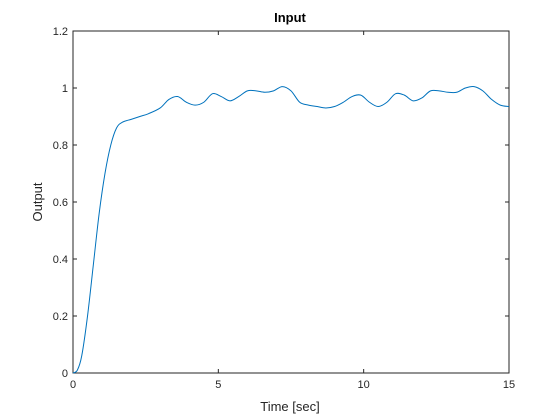 The width and height of the screenshot is (560, 420). What do you see at coordinates (60, 32) in the screenshot?
I see `y-tick-label: 1.2` at bounding box center [60, 32].